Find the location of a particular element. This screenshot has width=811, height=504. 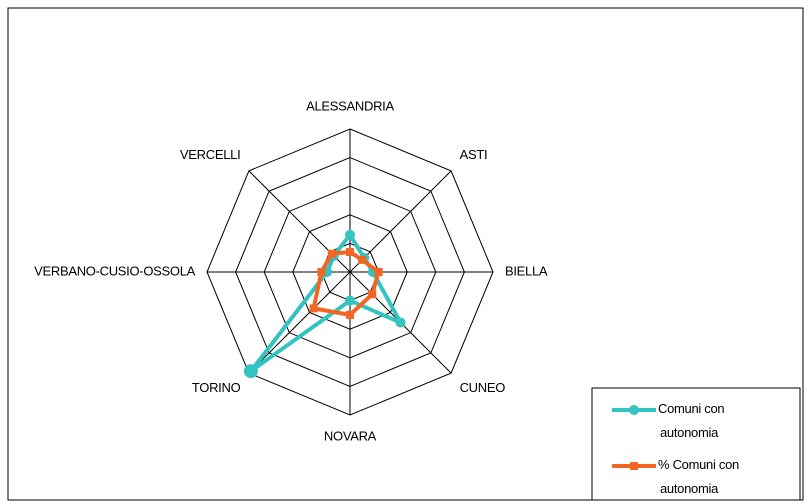

legend-label: Comuni con autonomia is located at coordinates (691, 420).